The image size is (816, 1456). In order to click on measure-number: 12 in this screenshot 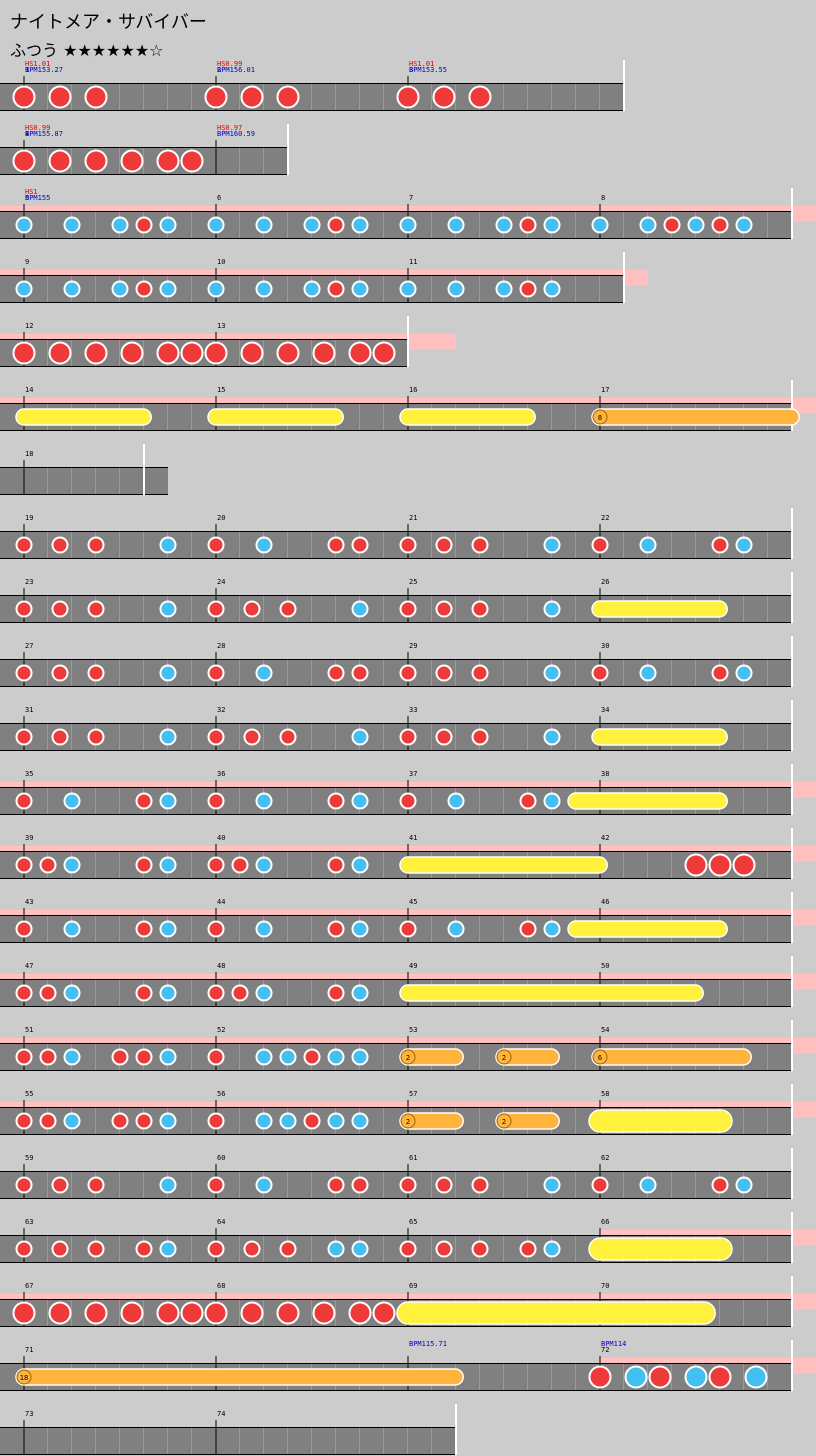, I will do `click(29, 326)`.